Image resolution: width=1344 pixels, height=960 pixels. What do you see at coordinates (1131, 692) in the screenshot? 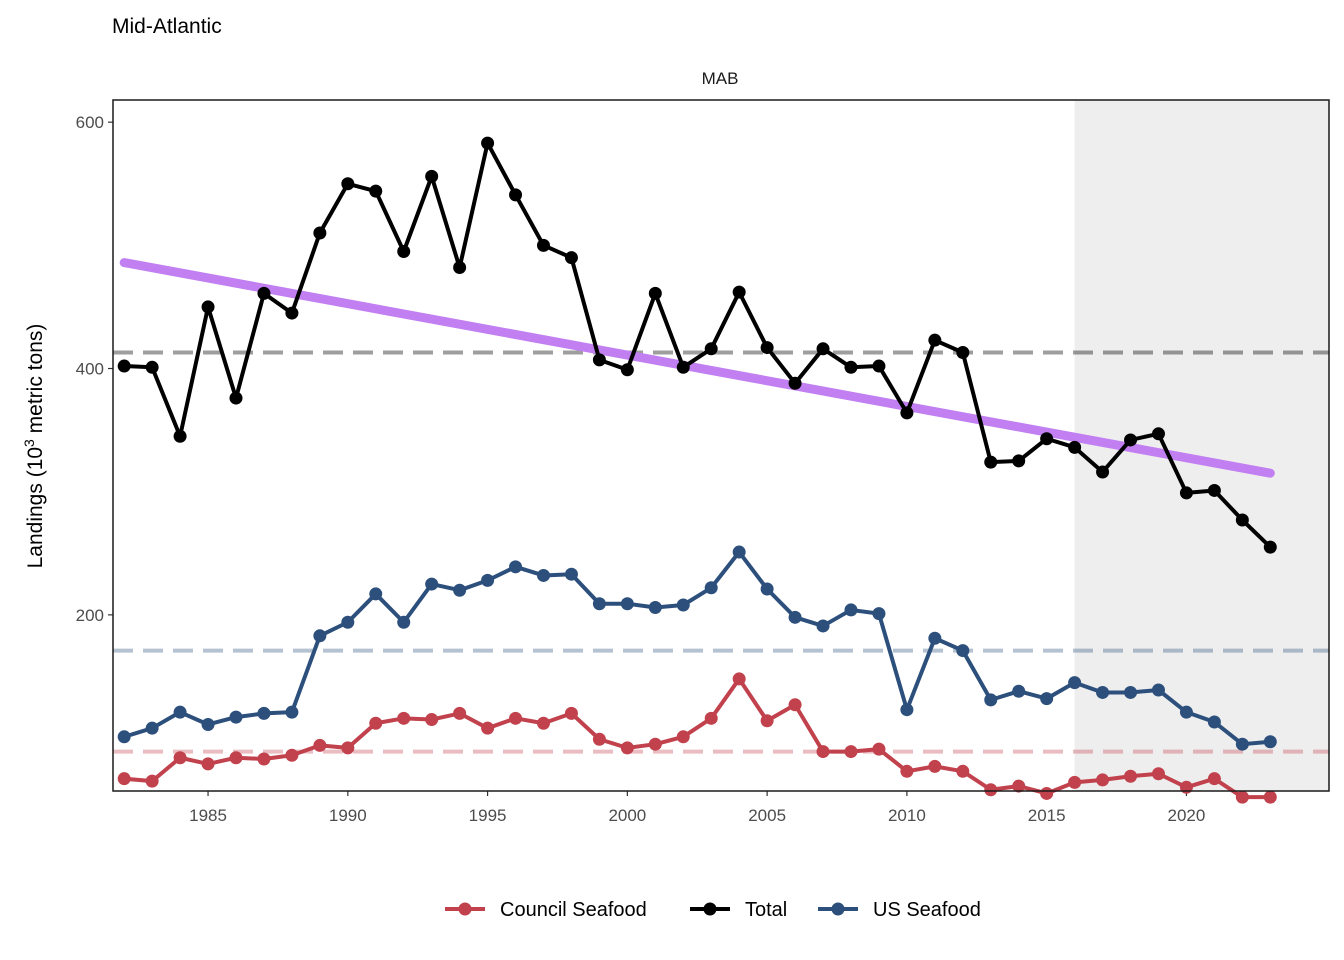
I see `point-us-seafood-2018` at bounding box center [1131, 692].